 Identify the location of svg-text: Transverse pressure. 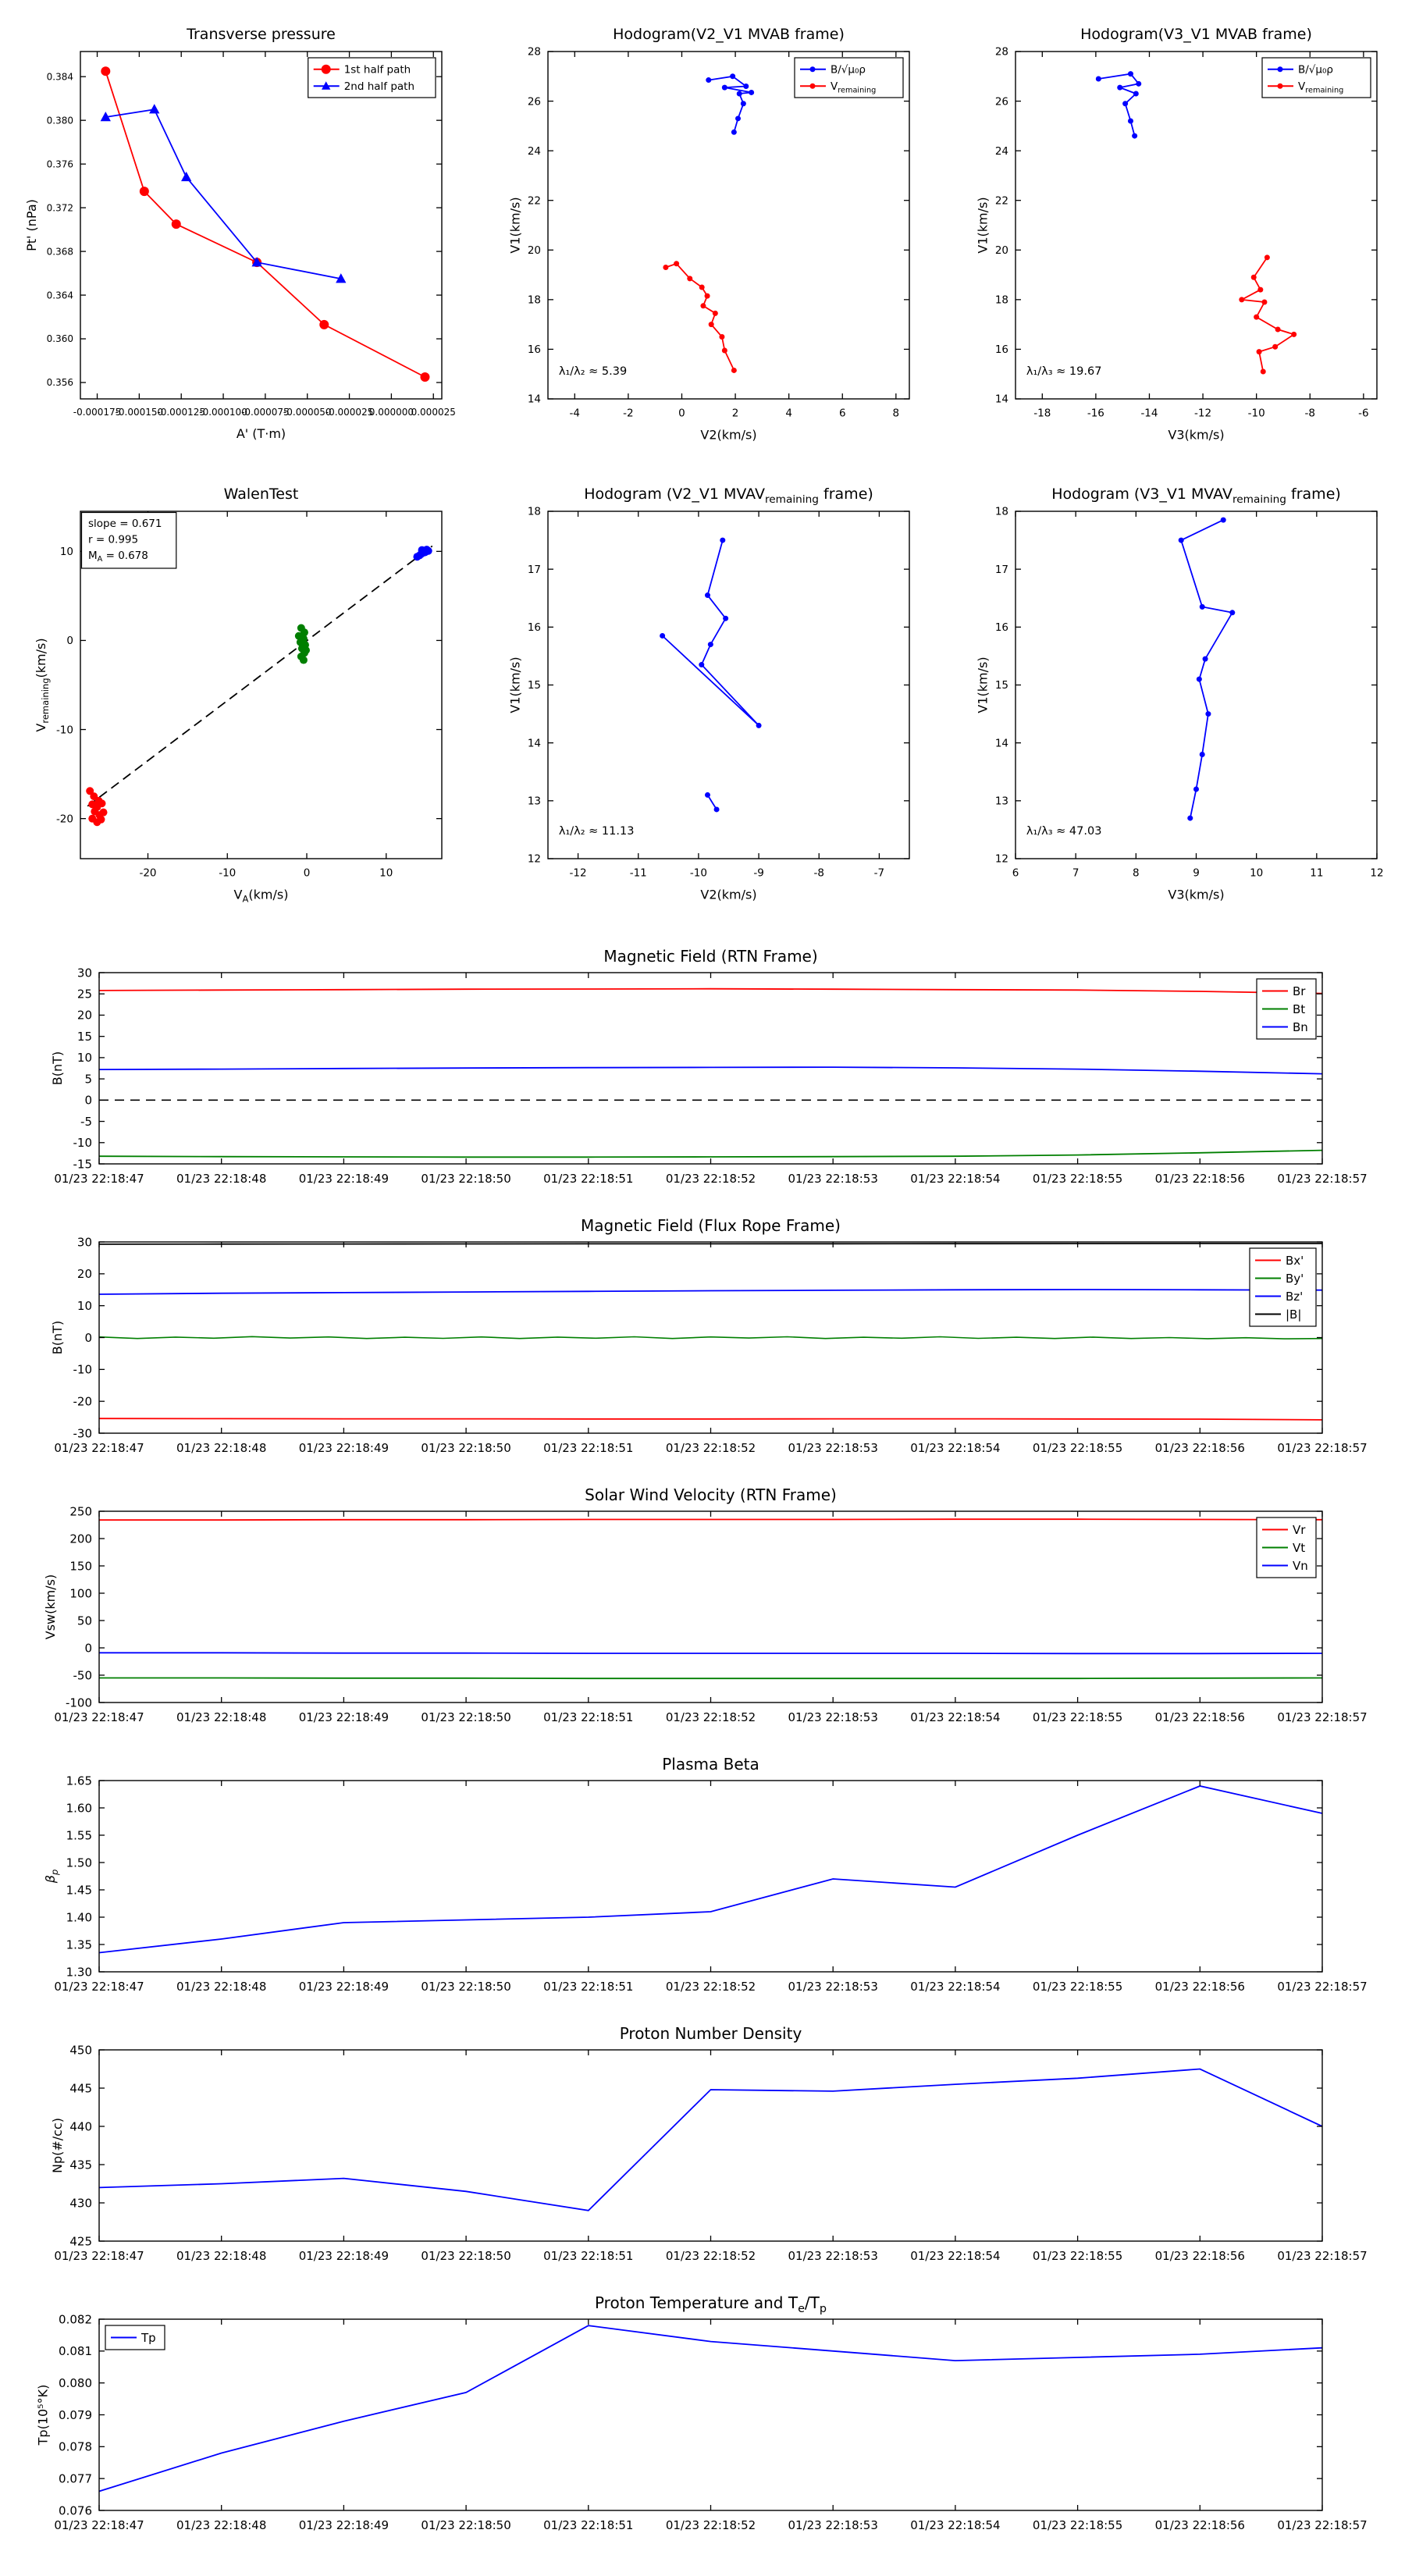
(261, 34).